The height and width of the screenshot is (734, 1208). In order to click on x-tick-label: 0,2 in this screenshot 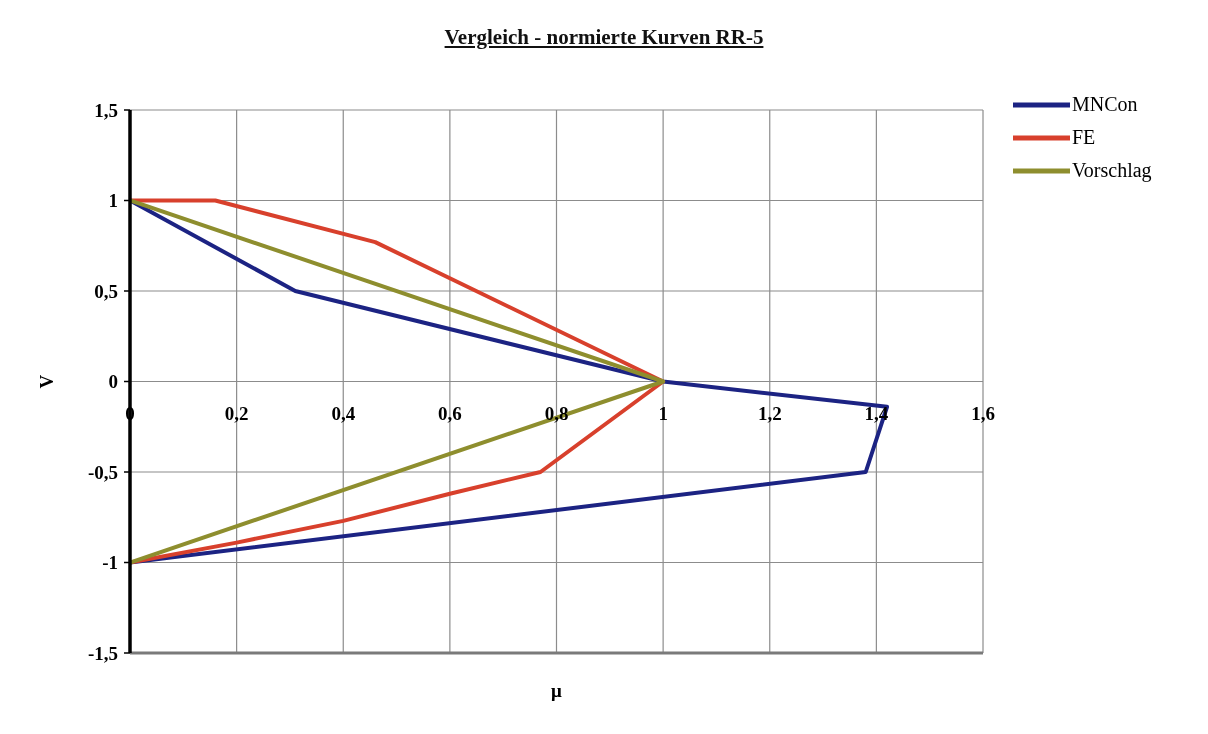, I will do `click(236, 413)`.